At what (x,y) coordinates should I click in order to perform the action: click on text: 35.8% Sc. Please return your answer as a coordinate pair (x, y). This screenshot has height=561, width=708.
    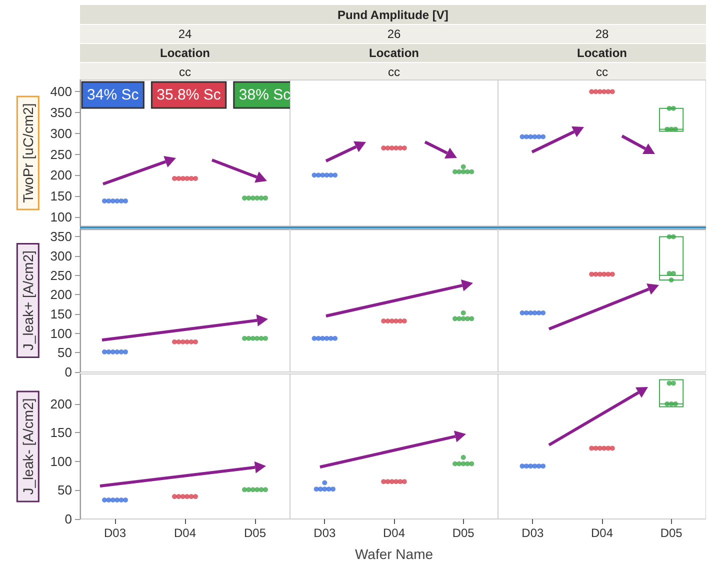
    Looking at the image, I should click on (189, 95).